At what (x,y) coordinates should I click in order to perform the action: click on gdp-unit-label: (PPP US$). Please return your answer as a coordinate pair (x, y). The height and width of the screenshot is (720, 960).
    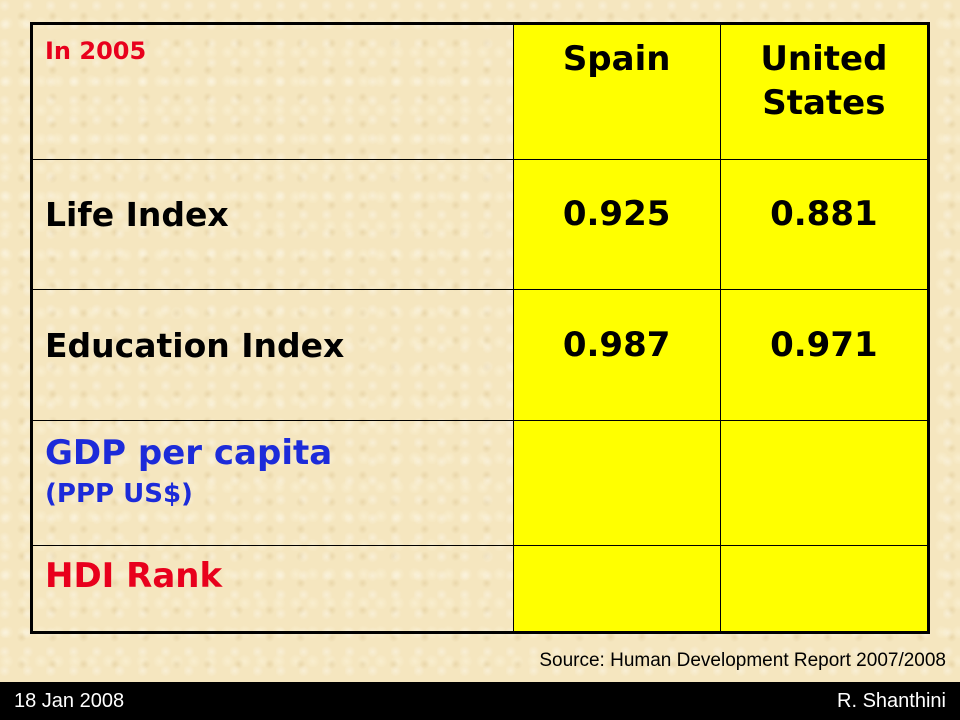
    Looking at the image, I should click on (119, 493).